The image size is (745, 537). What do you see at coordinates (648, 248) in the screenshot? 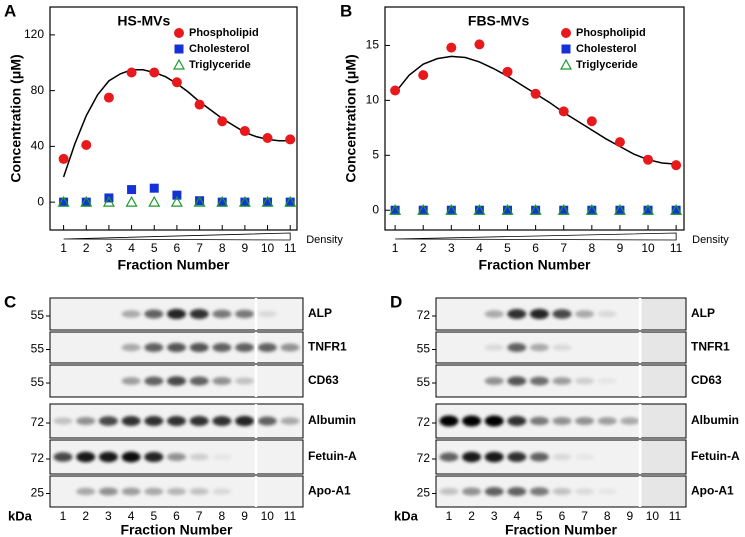
I see `x-tick-label: 10` at bounding box center [648, 248].